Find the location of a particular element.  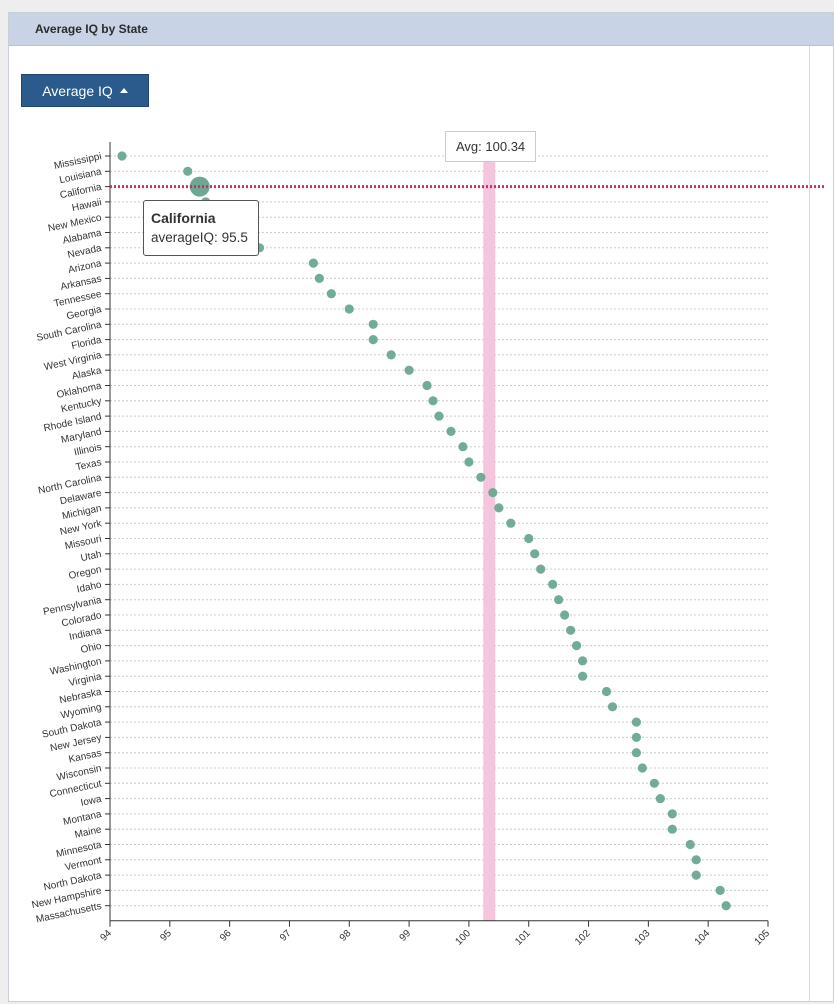

x-tick-label: 99 is located at coordinates (406, 936).